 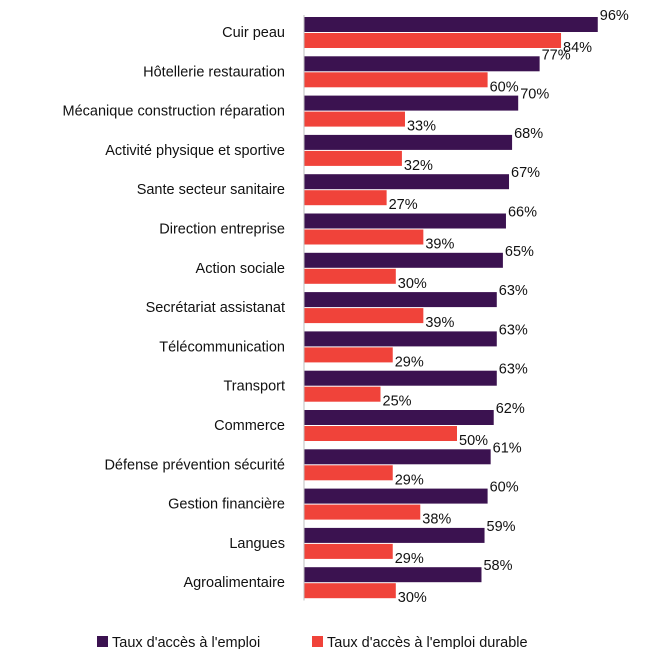 What do you see at coordinates (350, 591) in the screenshot?
I see `bar-durable-employment-access-agroalimentaire` at bounding box center [350, 591].